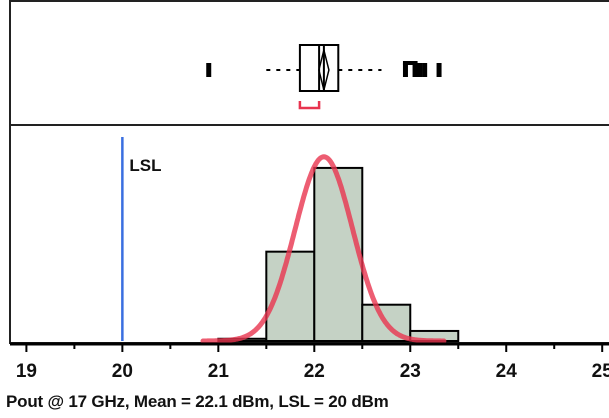 The image size is (609, 418). I want to click on x-tick-label: 20, so click(122, 371).